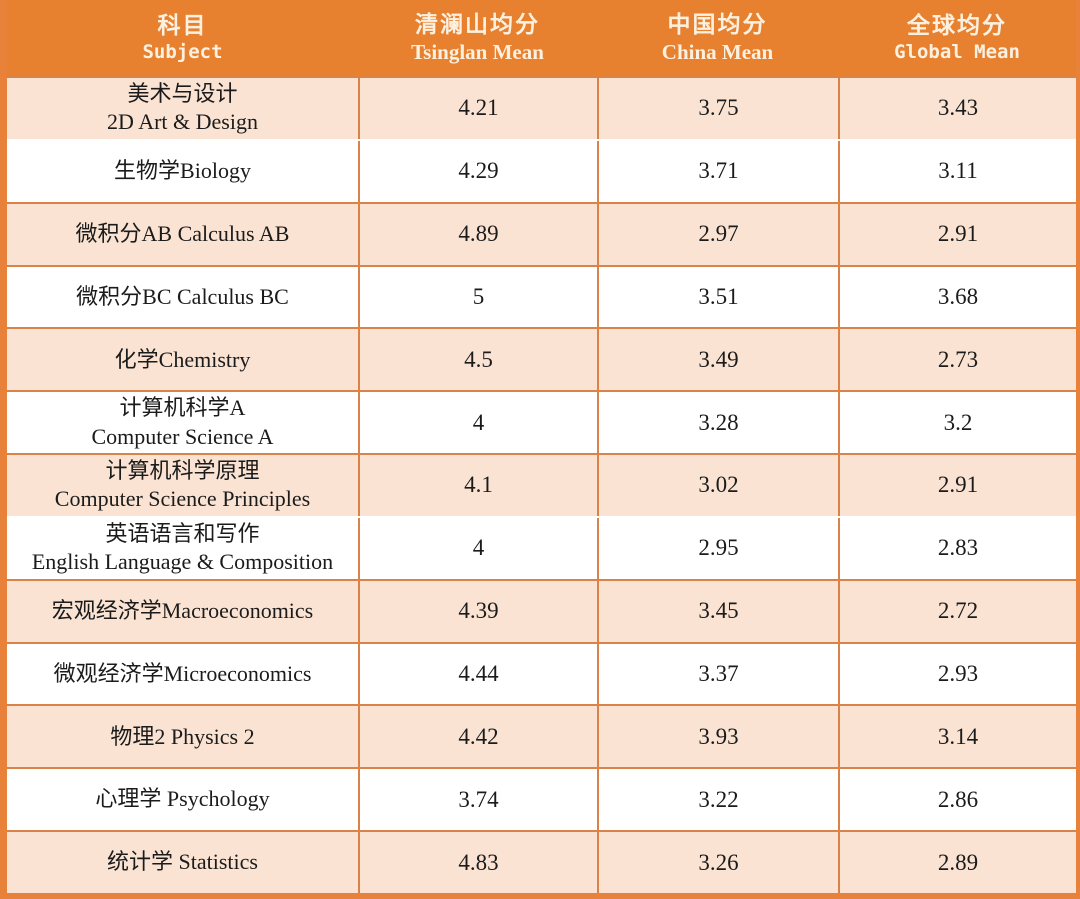 Image resolution: width=1080 pixels, height=899 pixels. I want to click on china-mean-value: 3.02, so click(718, 485).